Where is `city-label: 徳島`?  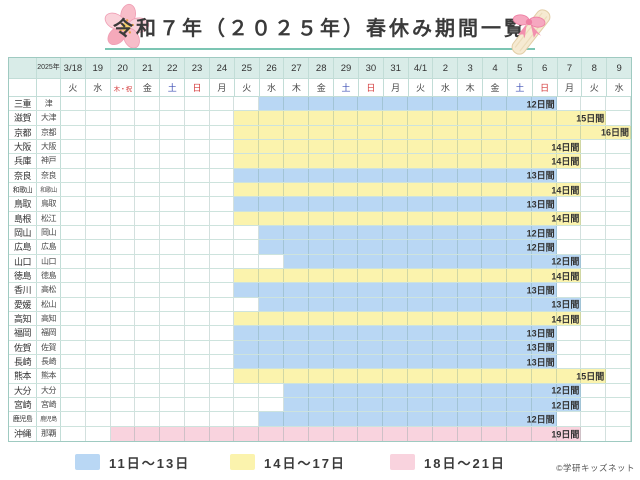 city-label: 徳島 is located at coordinates (49, 275).